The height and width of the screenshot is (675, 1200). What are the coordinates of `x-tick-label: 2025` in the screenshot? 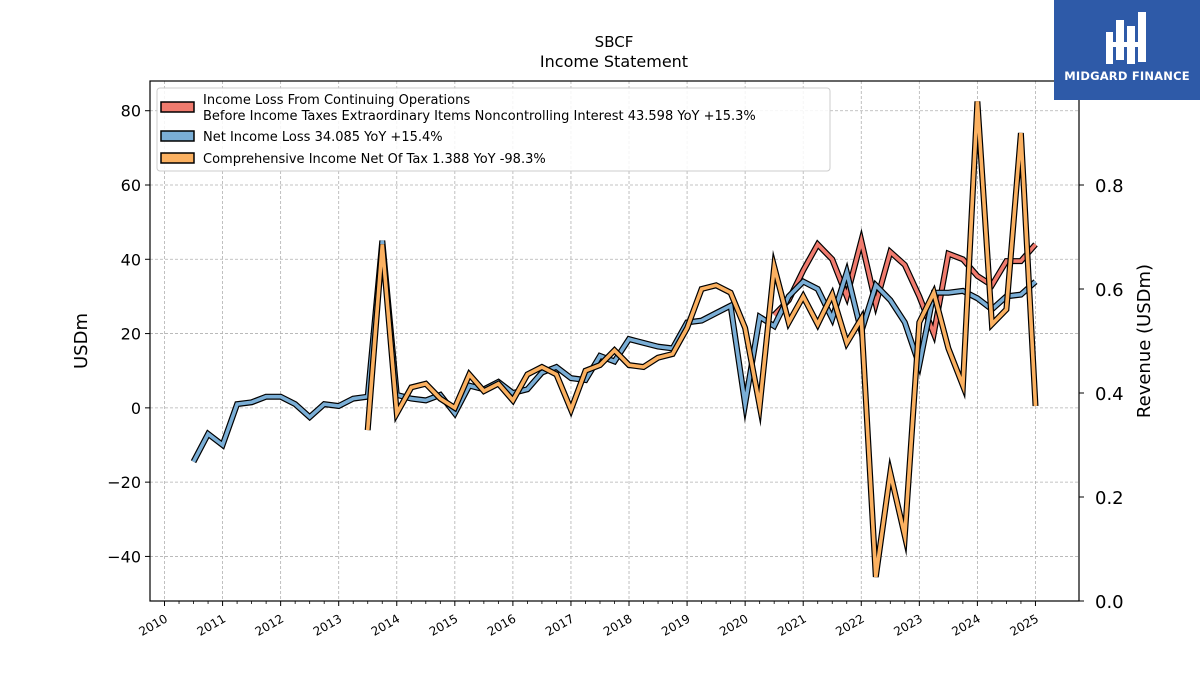 It's located at (1023, 624).